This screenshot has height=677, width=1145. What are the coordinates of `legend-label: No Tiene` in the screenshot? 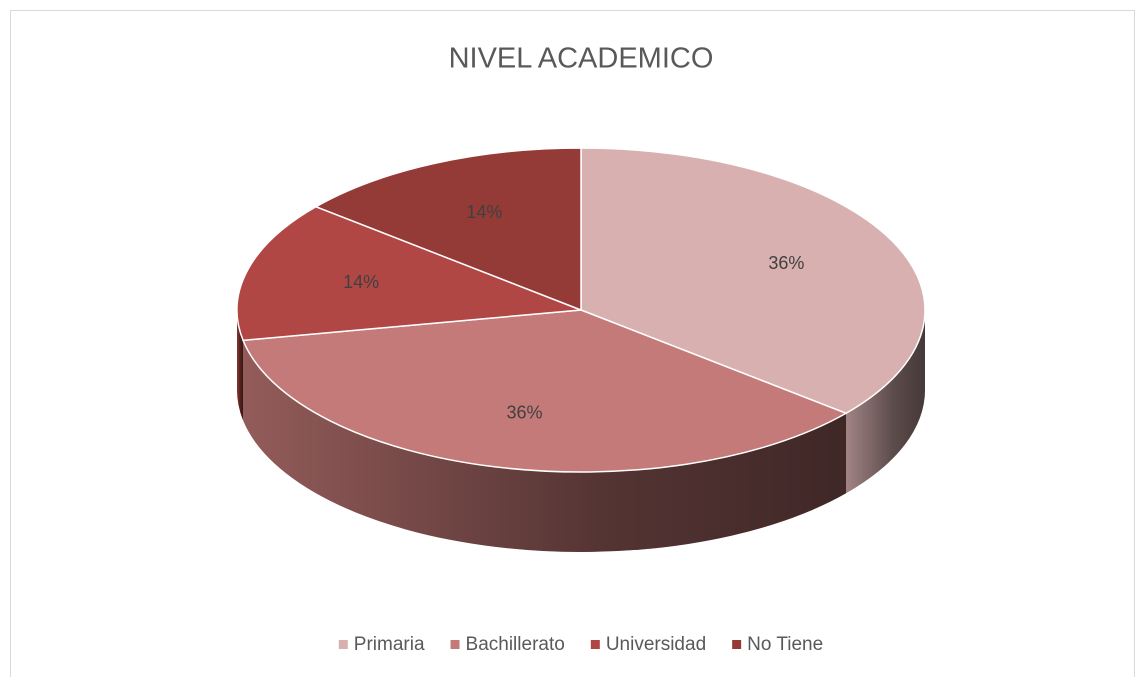 It's located at (785, 644).